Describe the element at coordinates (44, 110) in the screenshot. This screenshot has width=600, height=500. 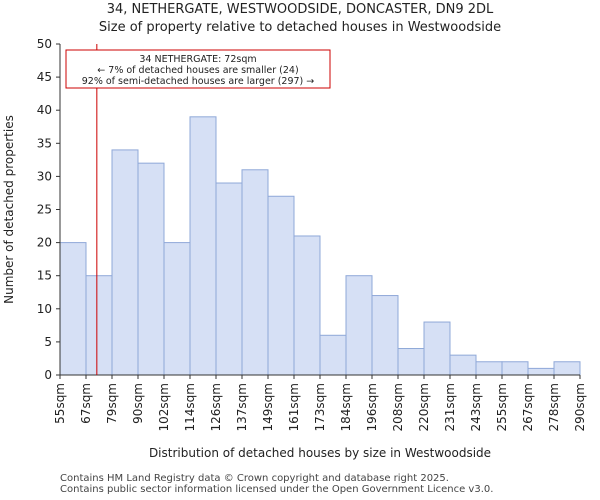
I see `y-tick-label: 40` at that location.